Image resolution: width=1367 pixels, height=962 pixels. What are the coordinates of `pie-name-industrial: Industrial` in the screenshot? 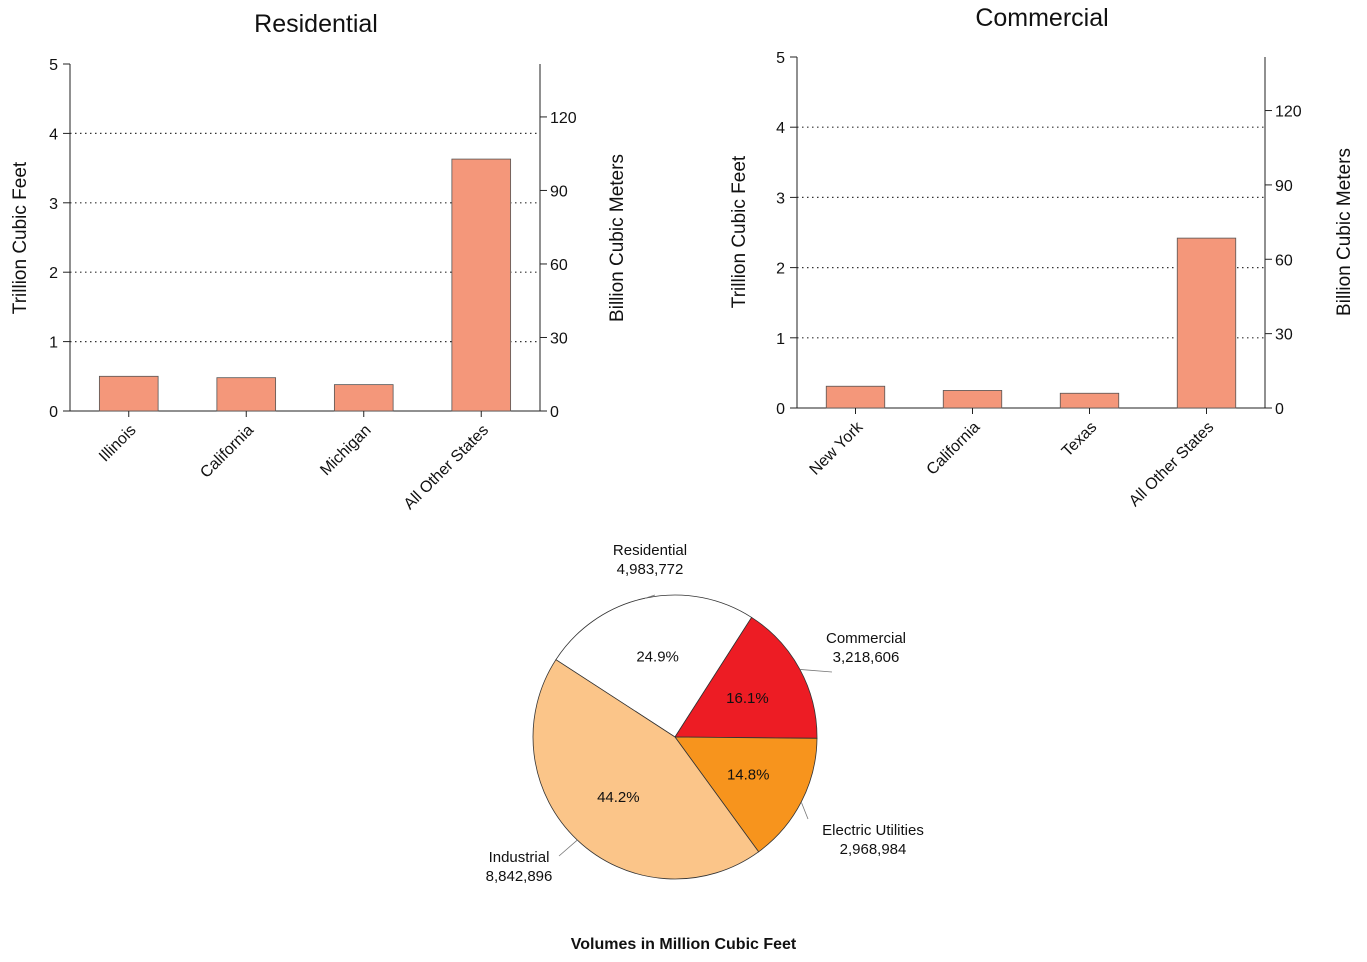 It's located at (519, 857).